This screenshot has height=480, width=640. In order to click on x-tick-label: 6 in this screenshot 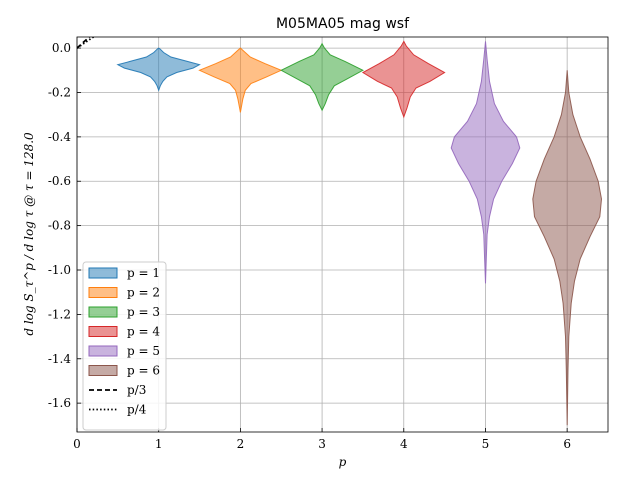, I will do `click(567, 444)`.